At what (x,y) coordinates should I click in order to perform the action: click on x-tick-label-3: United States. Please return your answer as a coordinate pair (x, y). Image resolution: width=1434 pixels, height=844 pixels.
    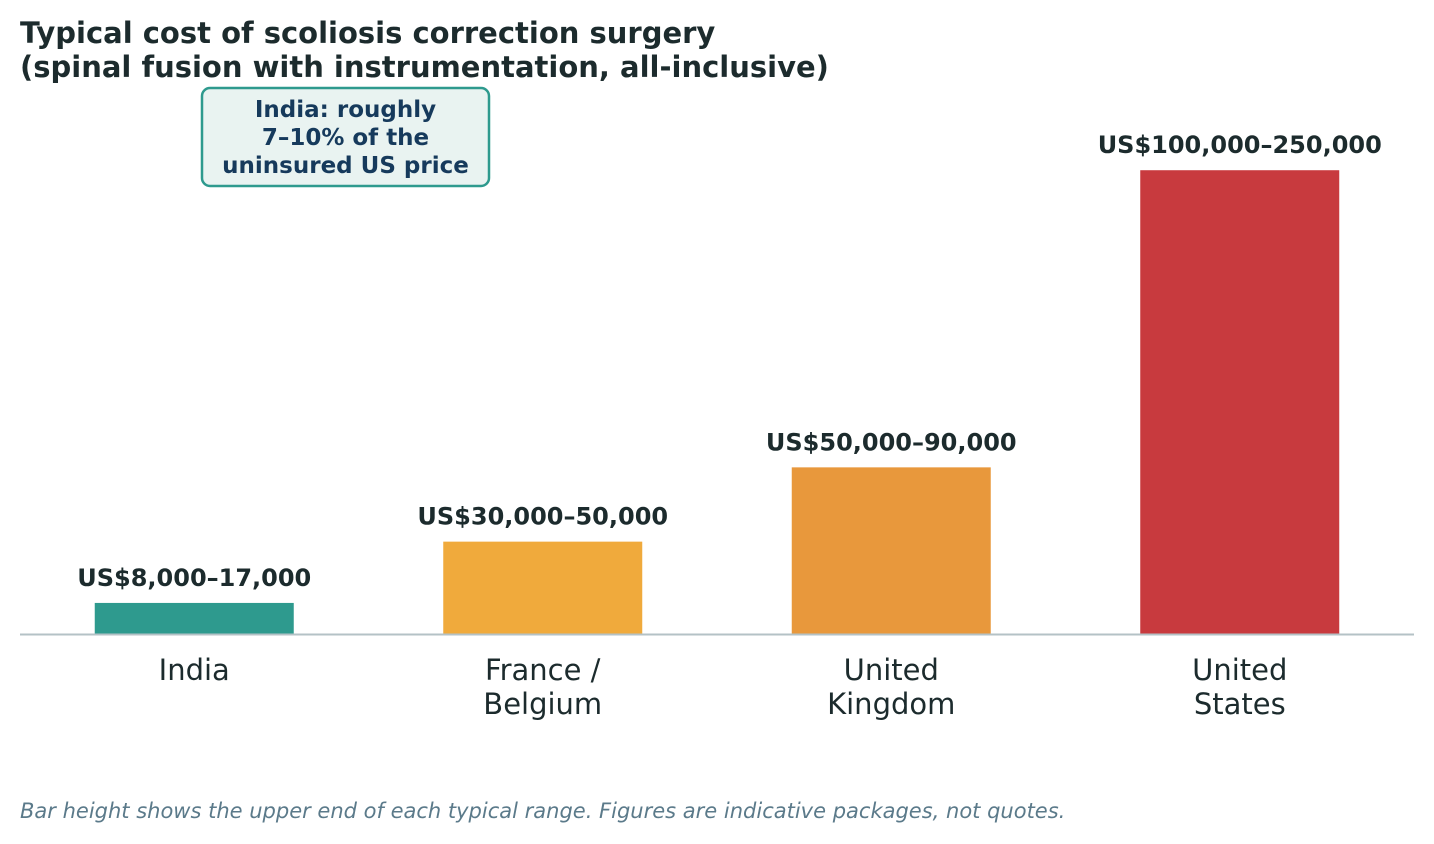
    Looking at the image, I should click on (1239, 687).